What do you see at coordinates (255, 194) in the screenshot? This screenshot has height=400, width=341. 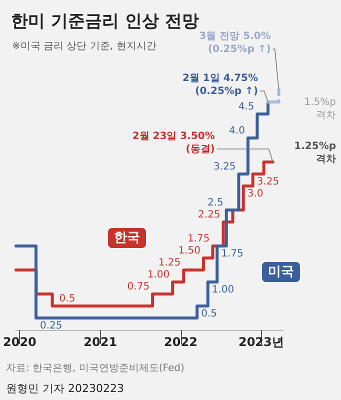 I see `data-label: 3.0` at bounding box center [255, 194].